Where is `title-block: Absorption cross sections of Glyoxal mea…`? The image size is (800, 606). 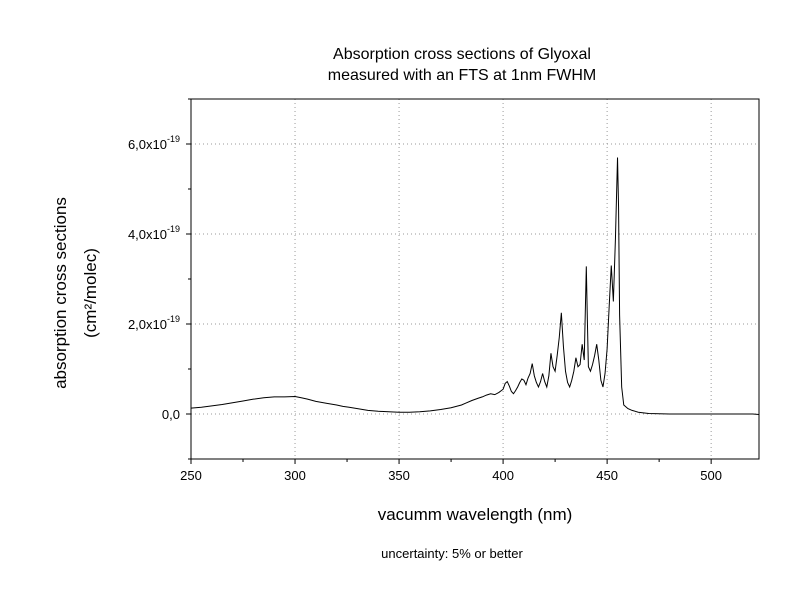 title-block: Absorption cross sections of Glyoxal mea… is located at coordinates (462, 65).